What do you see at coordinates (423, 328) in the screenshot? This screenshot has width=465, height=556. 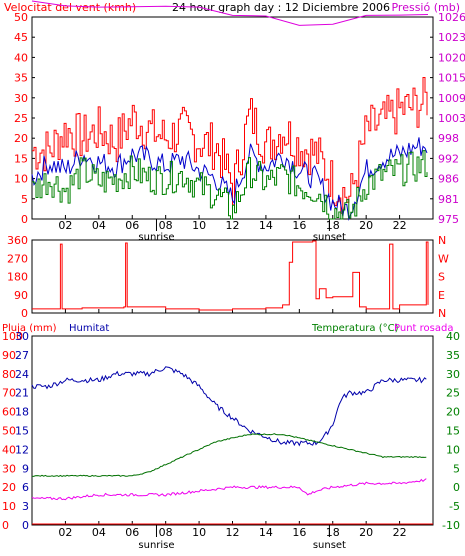 I see `dewpoint-axis-title: Punt rosada` at bounding box center [423, 328].